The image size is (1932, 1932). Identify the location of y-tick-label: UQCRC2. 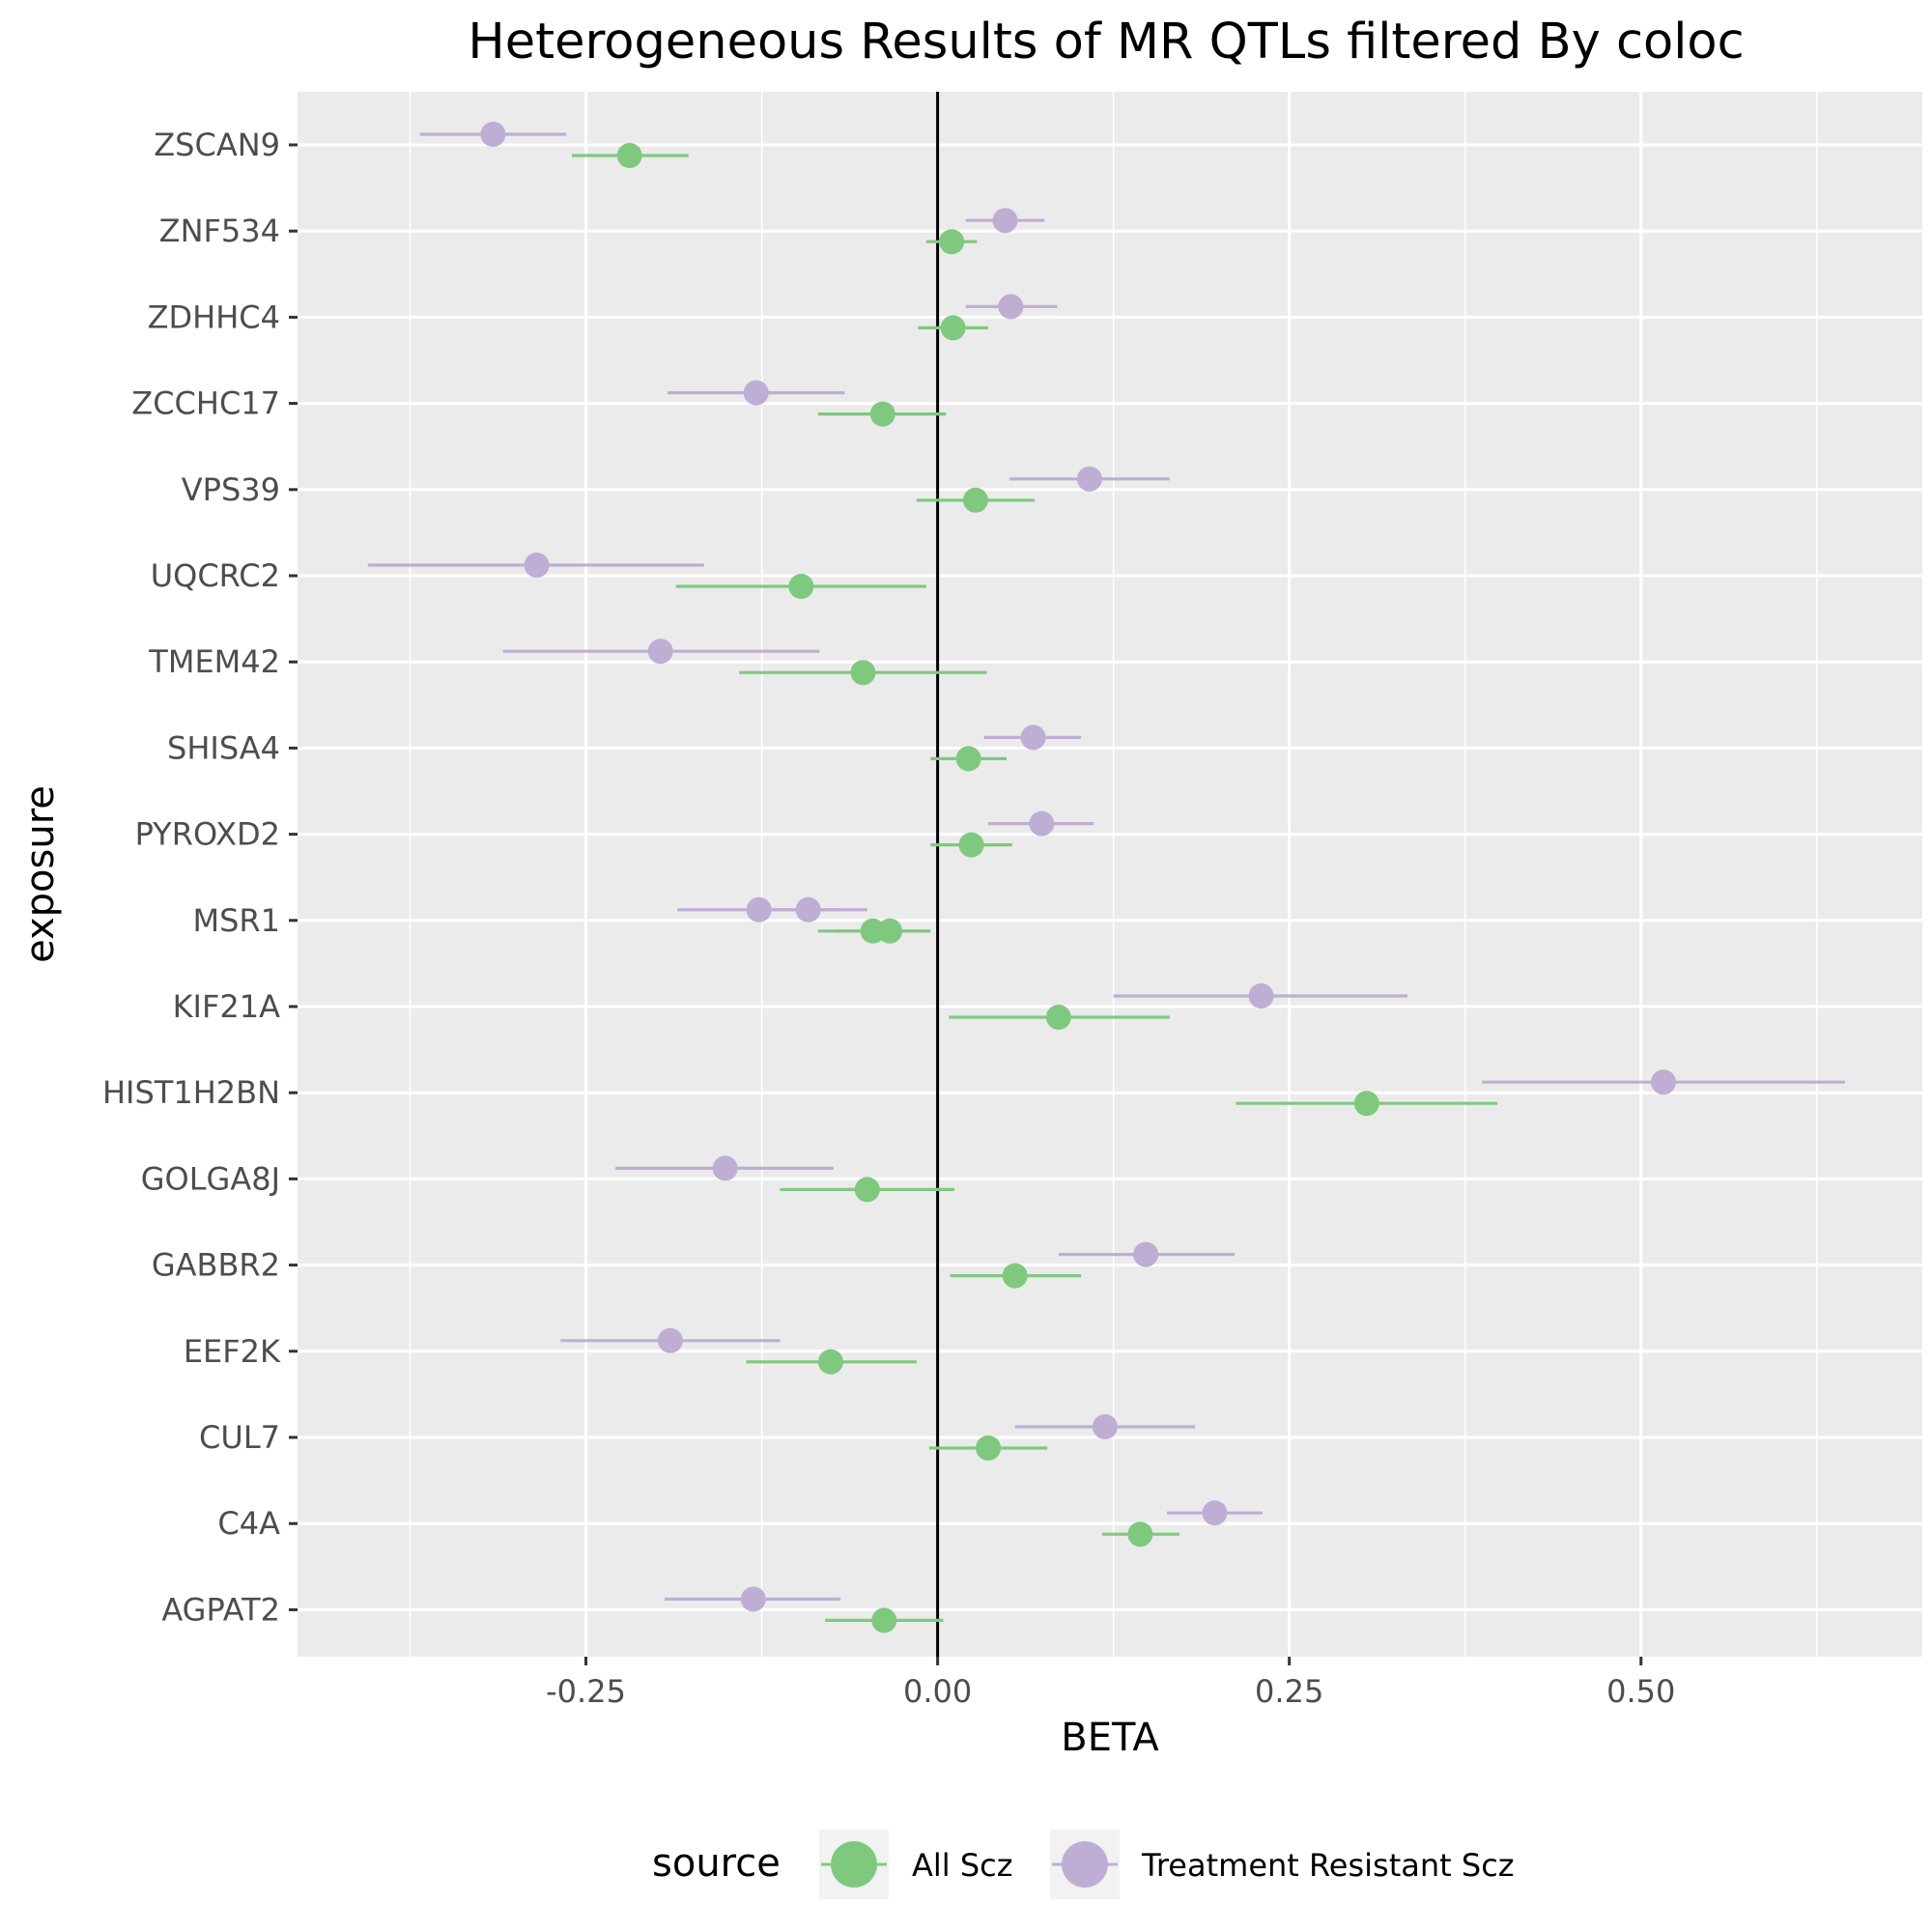
(215, 575).